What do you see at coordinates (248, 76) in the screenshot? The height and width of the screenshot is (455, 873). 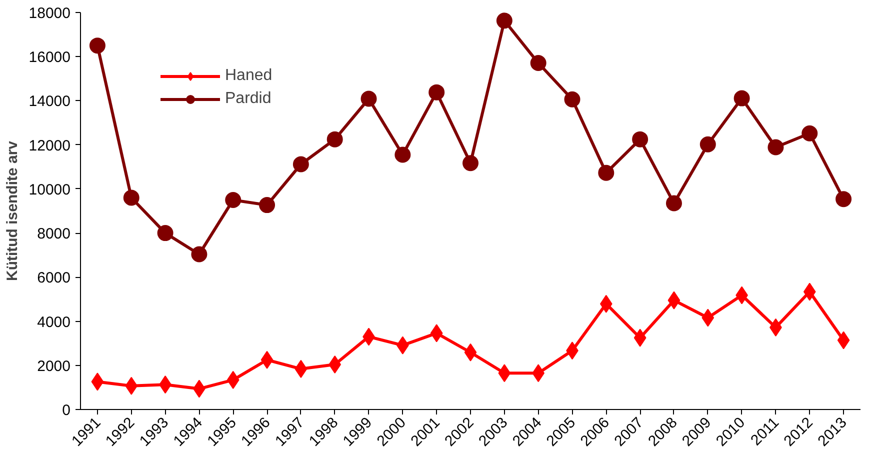 I see `legend-label: Haned` at bounding box center [248, 76].